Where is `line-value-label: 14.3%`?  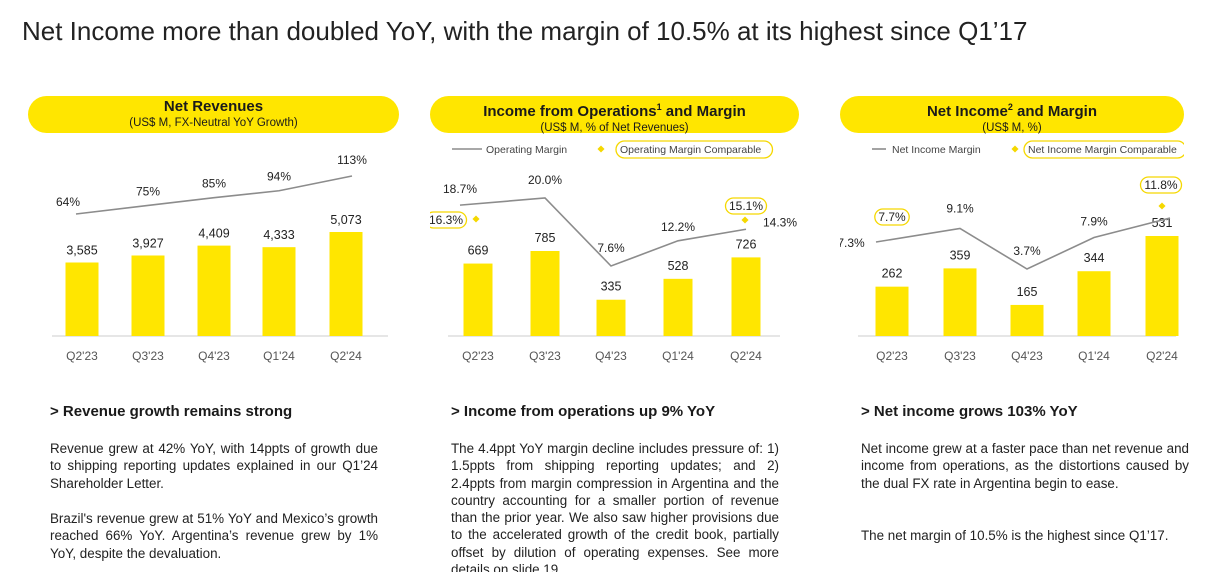
line-value-label: 14.3% is located at coordinates (780, 222).